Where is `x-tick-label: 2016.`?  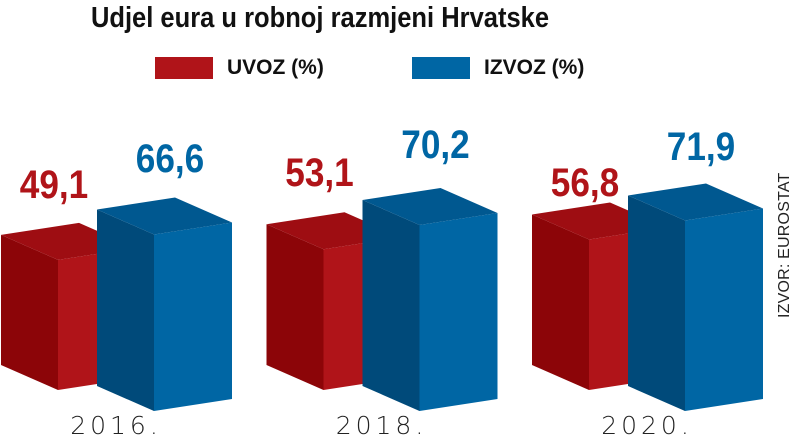
x-tick-label: 2016. is located at coordinates (116, 424).